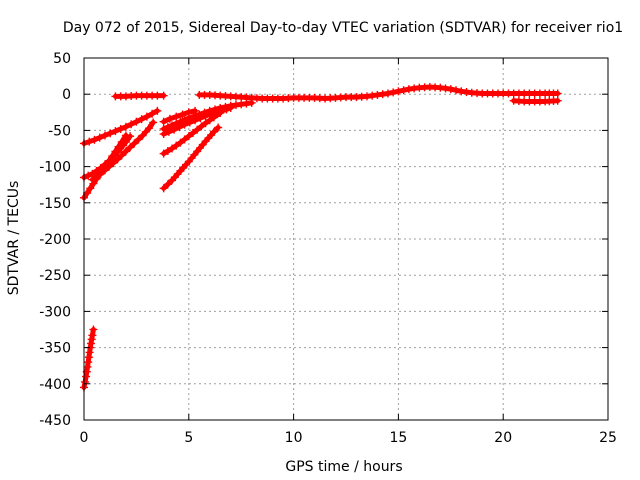 The width and height of the screenshot is (640, 480). Describe the element at coordinates (84, 438) in the screenshot. I see `x-tick-label: 0` at that location.